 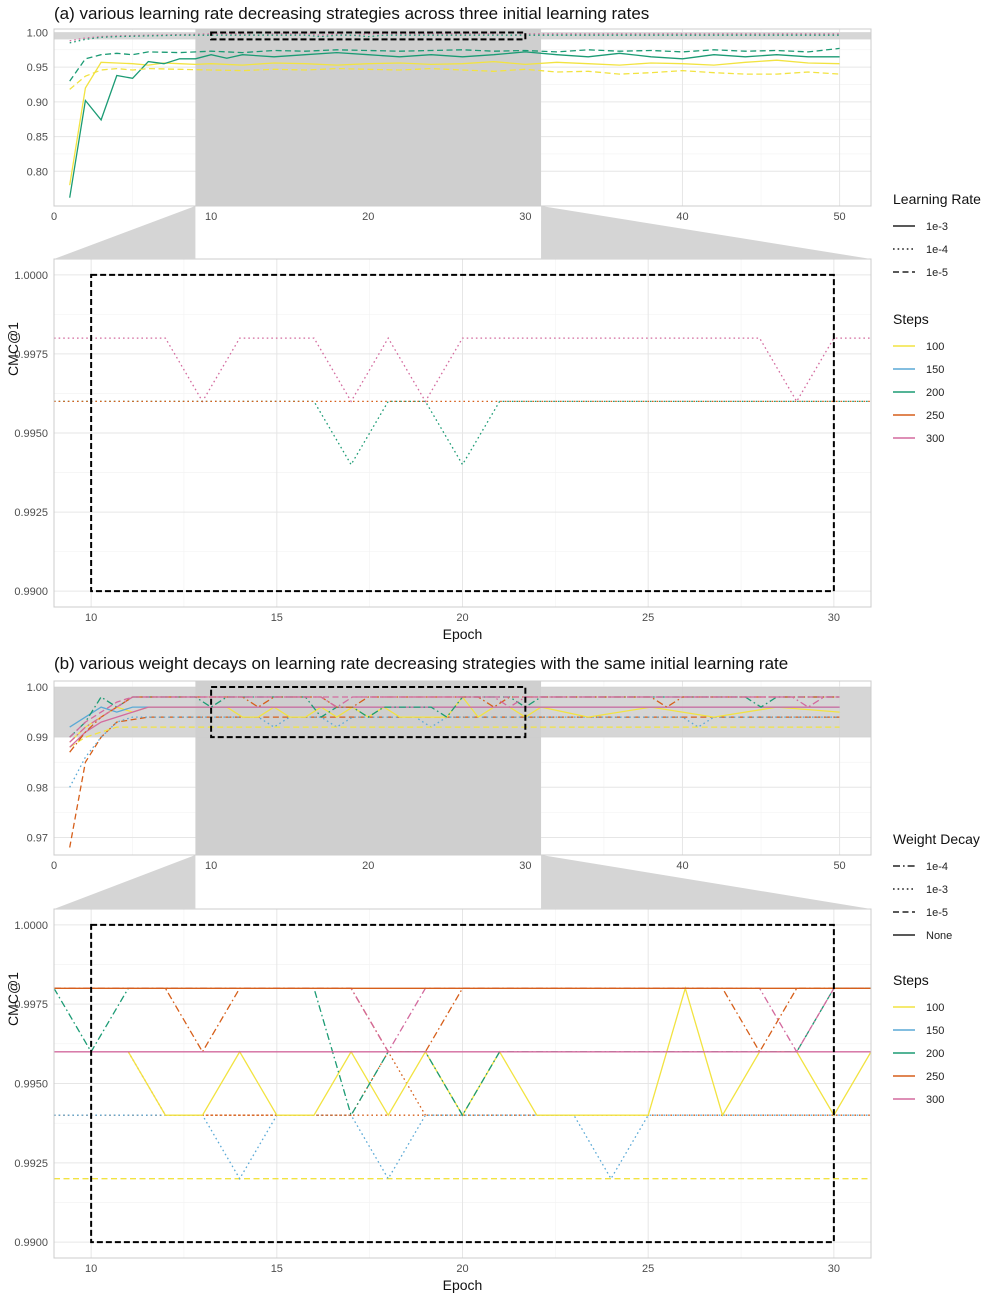 I want to click on y-tick-label: 0.90, so click(x=37, y=103).